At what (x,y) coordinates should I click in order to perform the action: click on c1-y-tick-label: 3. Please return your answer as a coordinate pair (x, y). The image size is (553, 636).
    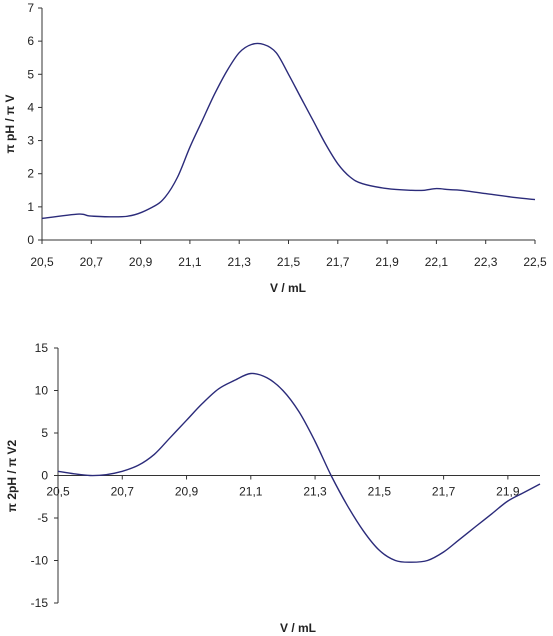
    Looking at the image, I should click on (30, 141).